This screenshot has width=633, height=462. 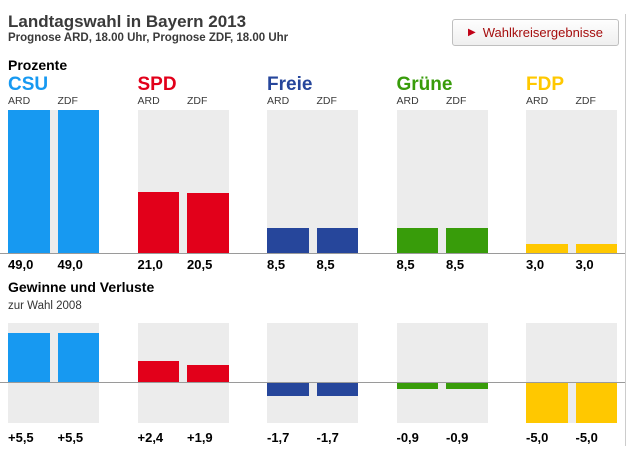 What do you see at coordinates (586, 437) in the screenshot?
I see `diff-value-label-fdp-zdf: -5,0` at bounding box center [586, 437].